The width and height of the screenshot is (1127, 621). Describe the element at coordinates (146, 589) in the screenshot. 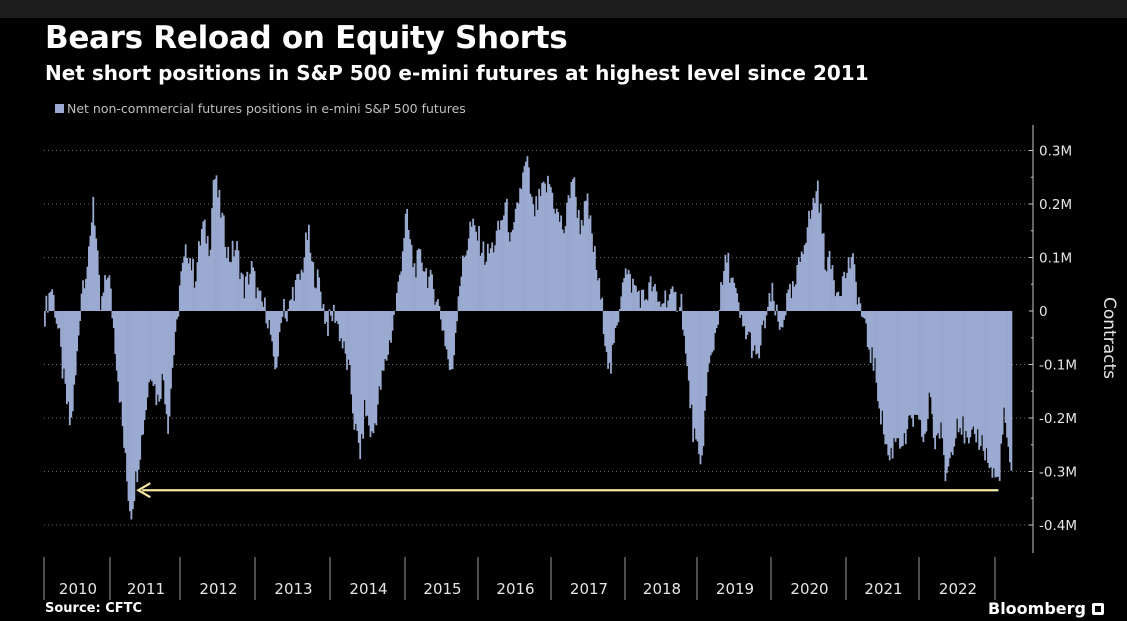

I see `x-tick-label: 2011` at that location.